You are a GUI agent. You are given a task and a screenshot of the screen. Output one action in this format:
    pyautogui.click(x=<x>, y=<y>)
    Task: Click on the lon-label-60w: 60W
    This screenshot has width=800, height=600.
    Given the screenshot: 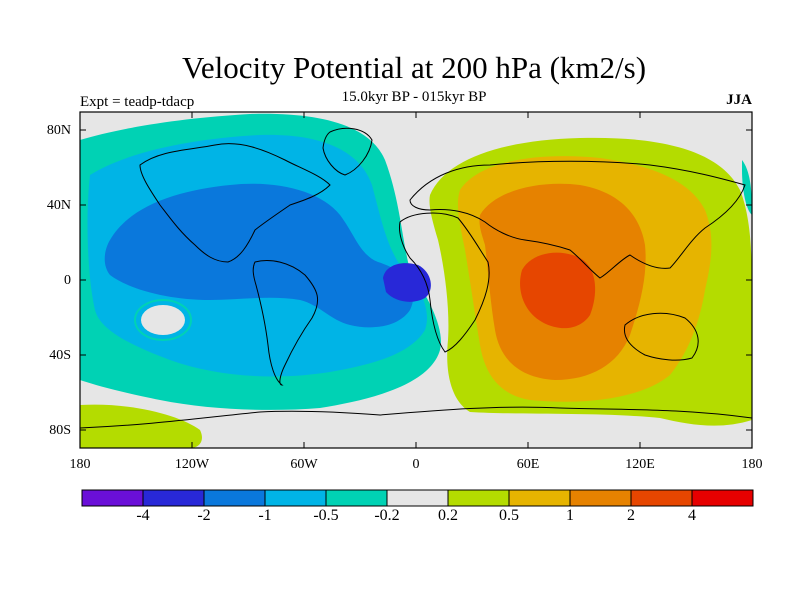 What is the action you would take?
    pyautogui.click(x=304, y=464)
    